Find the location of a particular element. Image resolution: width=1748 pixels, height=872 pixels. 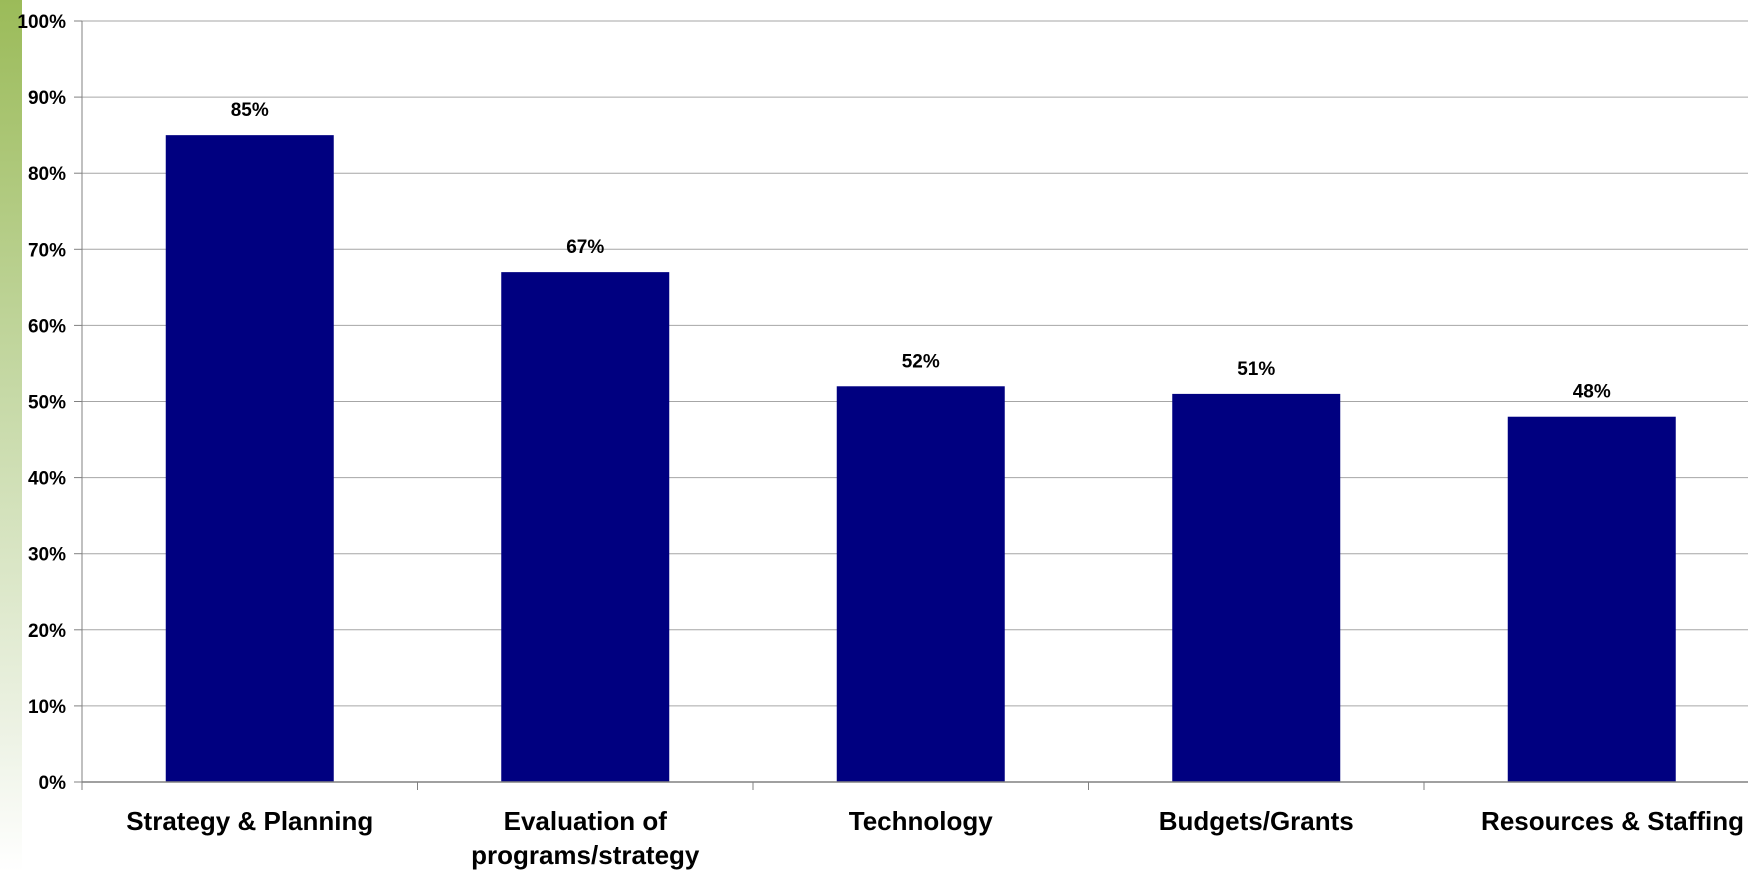

data-label-5: 48% is located at coordinates (1592, 392).